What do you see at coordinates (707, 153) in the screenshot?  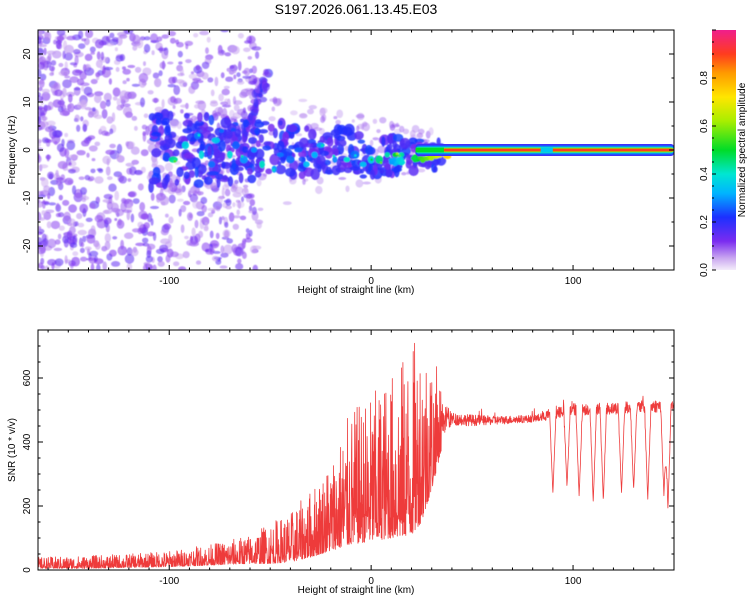 I see `colorbar-ticks: 0.0 0.2 0.4 0.6 0.8` at bounding box center [707, 153].